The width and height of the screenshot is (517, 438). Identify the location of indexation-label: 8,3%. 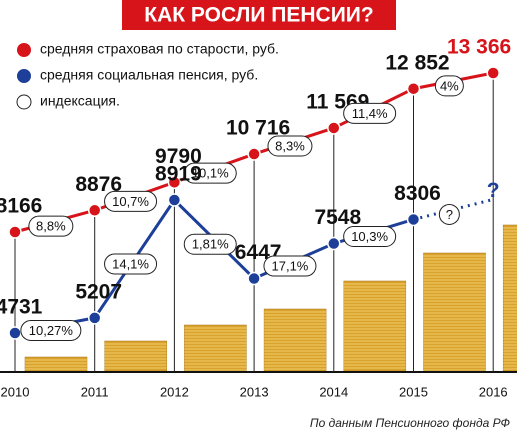
(290, 145).